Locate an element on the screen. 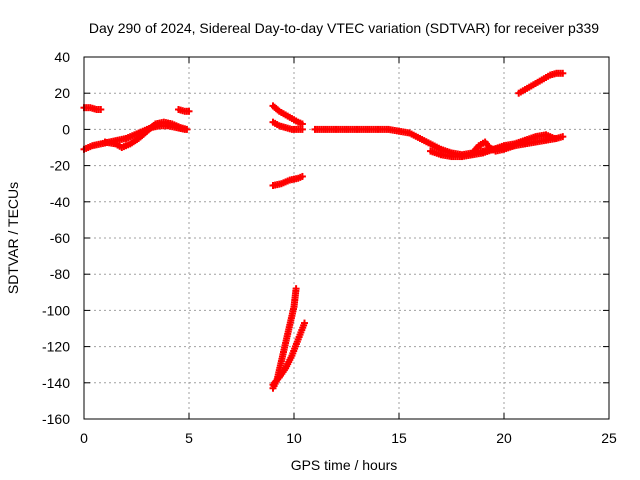  y-tick-label: 40 is located at coordinates (62, 57).